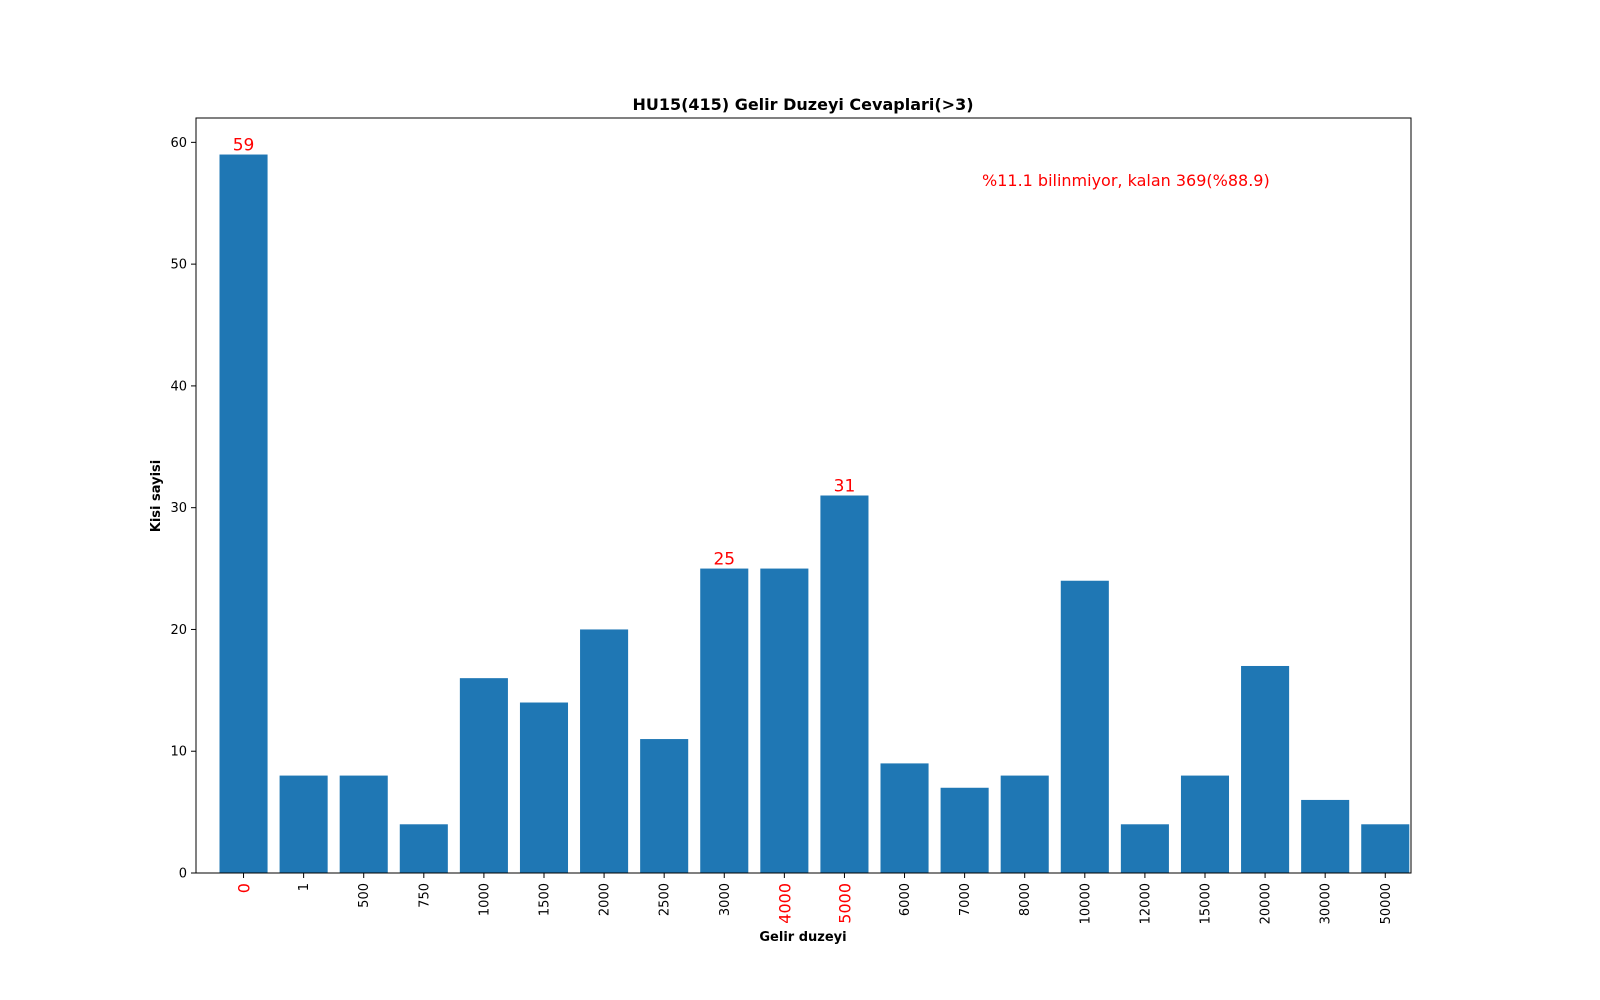  What do you see at coordinates (178, 386) in the screenshot?
I see `y-tick-label-40: 40` at bounding box center [178, 386].